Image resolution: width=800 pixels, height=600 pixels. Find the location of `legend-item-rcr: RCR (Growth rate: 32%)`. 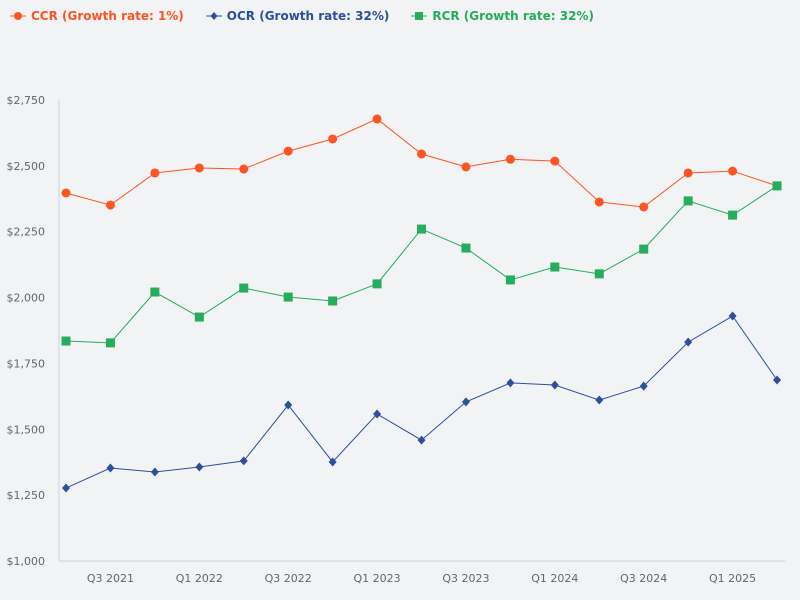

legend-item-rcr: RCR (Growth rate: 32%) is located at coordinates (502, 16).